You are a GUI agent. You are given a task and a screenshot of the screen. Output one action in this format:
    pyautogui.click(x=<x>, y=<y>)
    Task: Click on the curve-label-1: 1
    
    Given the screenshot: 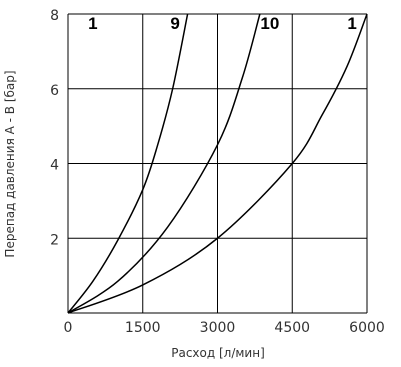 What is the action you would take?
    pyautogui.click(x=92, y=23)
    